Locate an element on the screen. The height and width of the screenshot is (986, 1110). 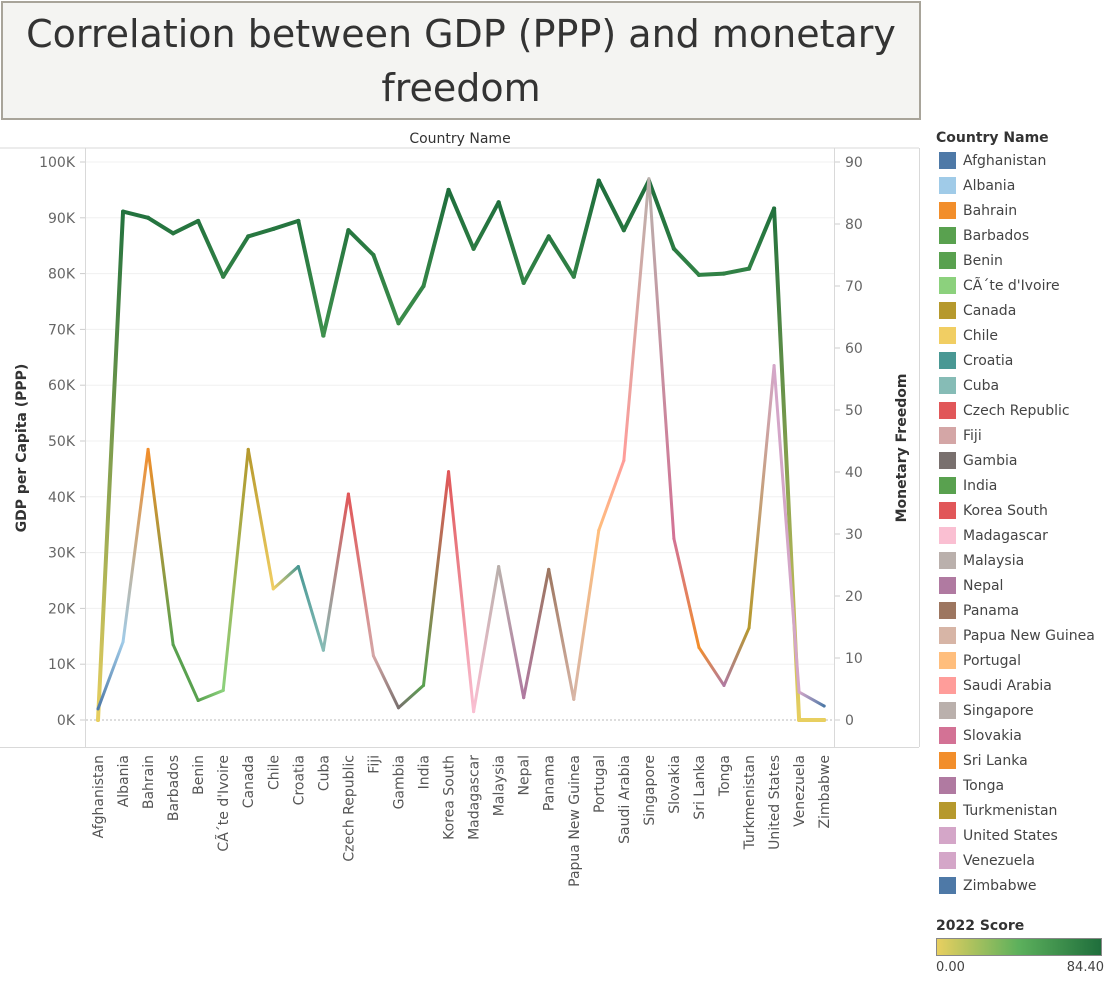
legend-item: Papua New Guinea is located at coordinates (1021, 635).